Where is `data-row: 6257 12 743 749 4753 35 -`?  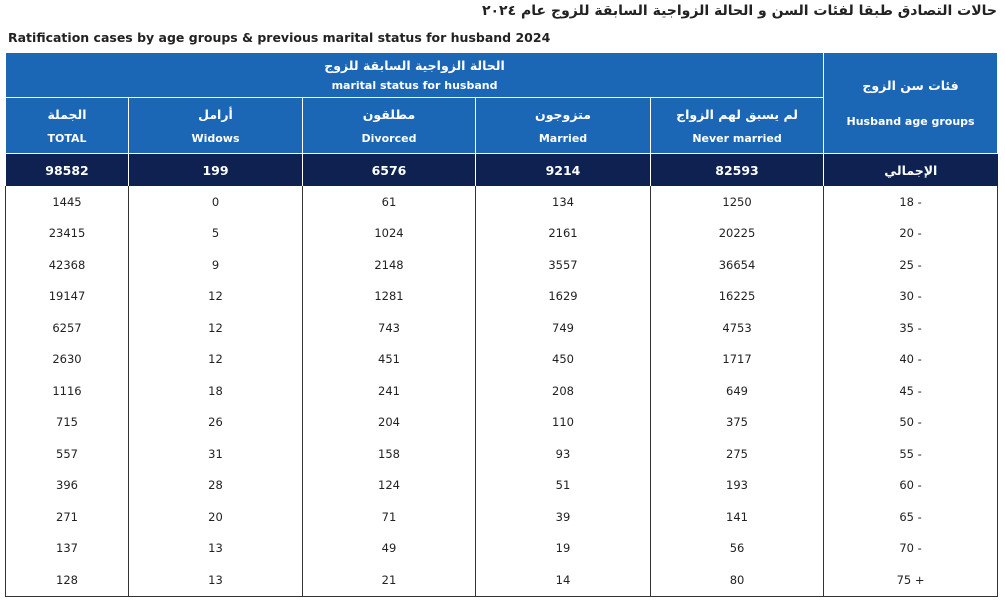 data-row: 6257 12 743 749 4753 35 - is located at coordinates (502, 328).